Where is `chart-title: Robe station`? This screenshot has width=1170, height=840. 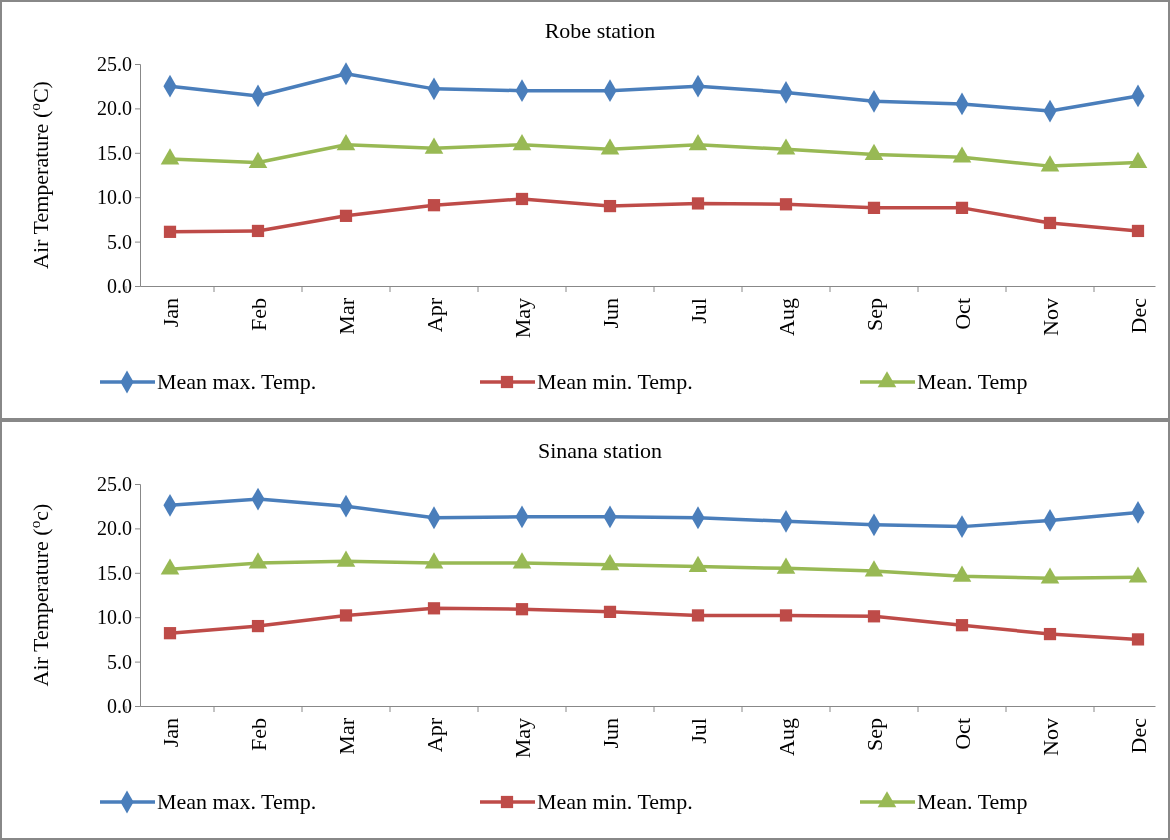 chart-title: Robe station is located at coordinates (600, 30).